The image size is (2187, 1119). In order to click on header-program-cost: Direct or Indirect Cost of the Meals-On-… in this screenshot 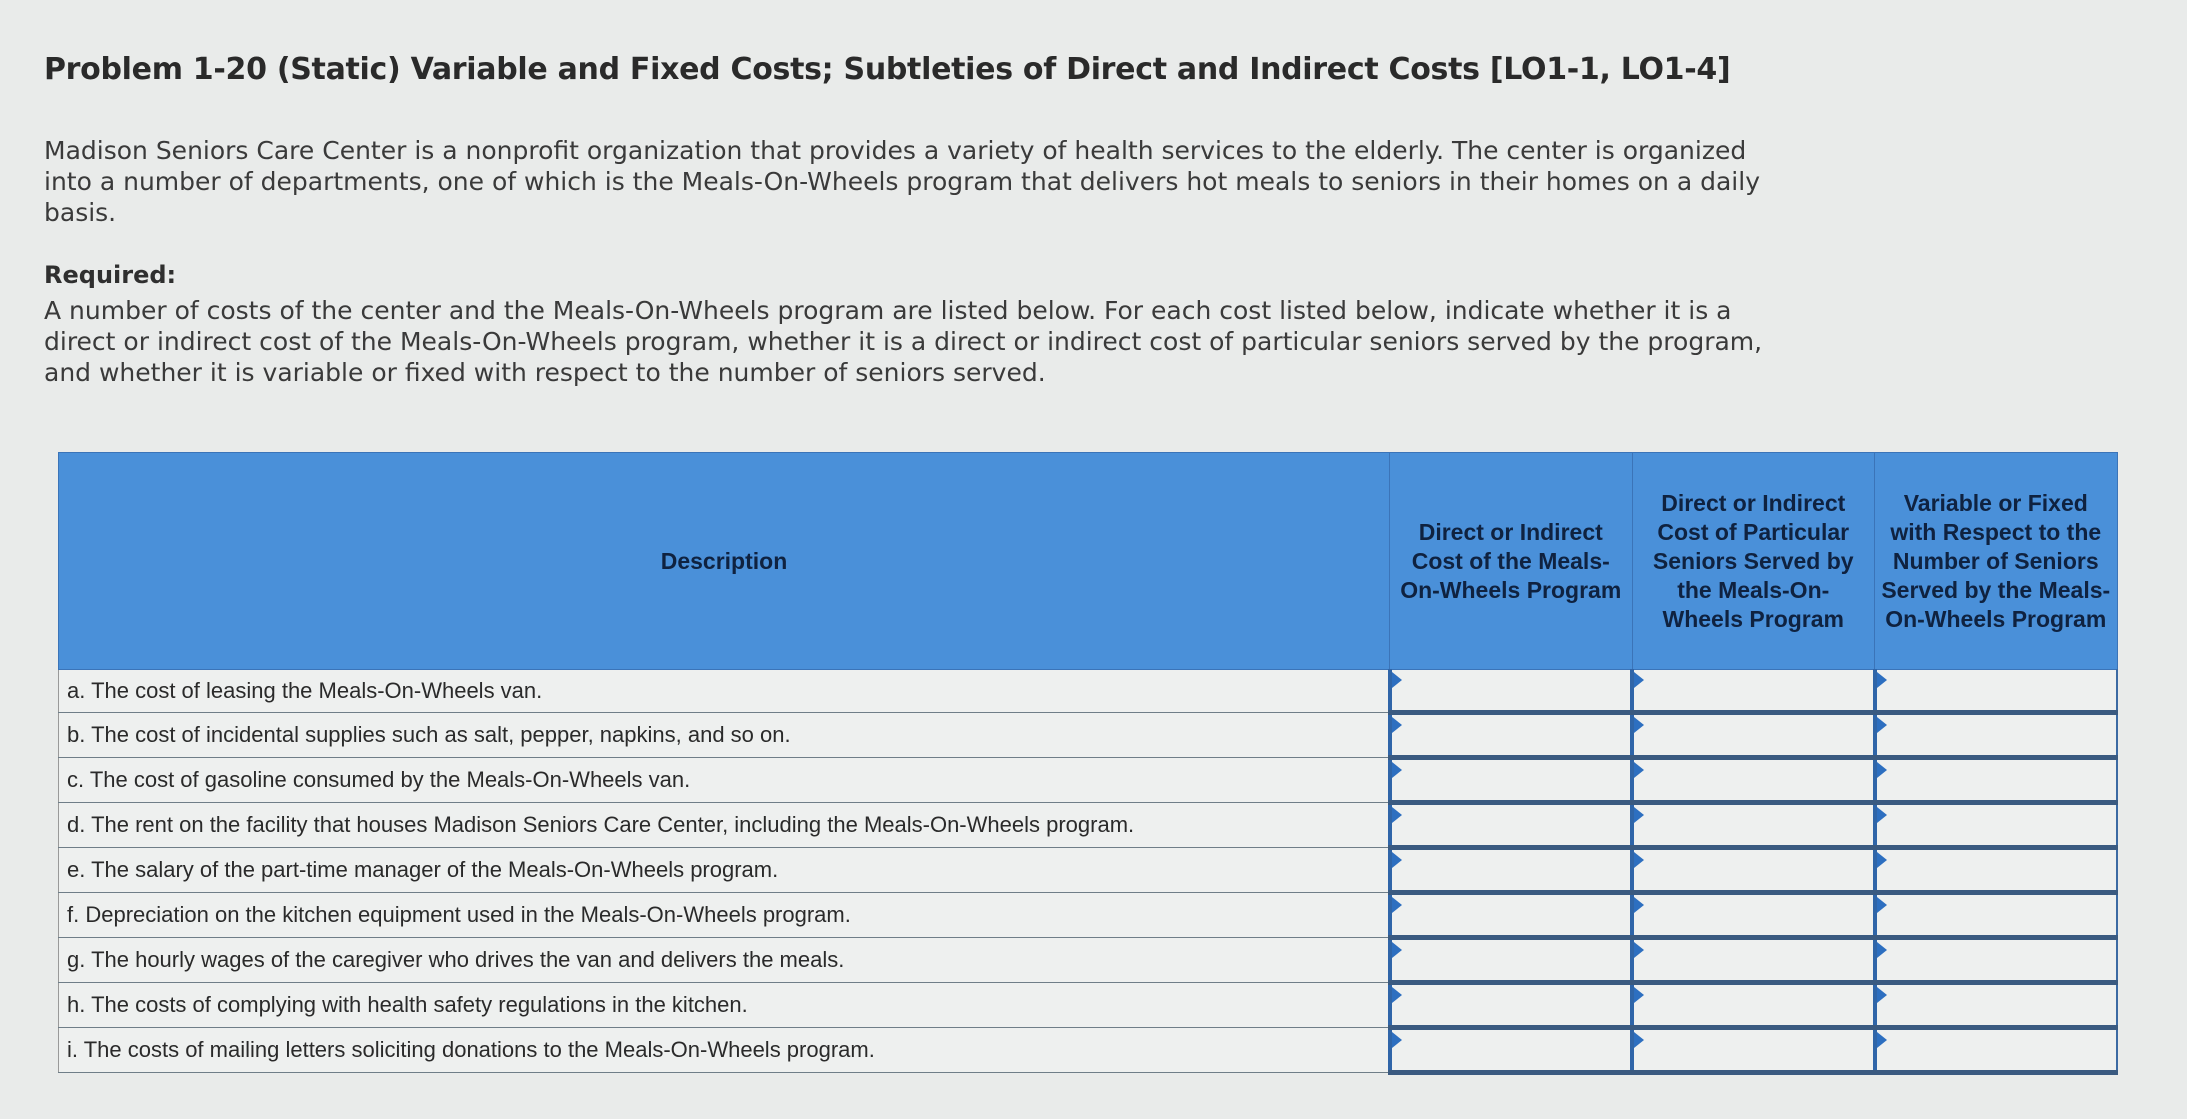, I will do `click(1511, 561)`.